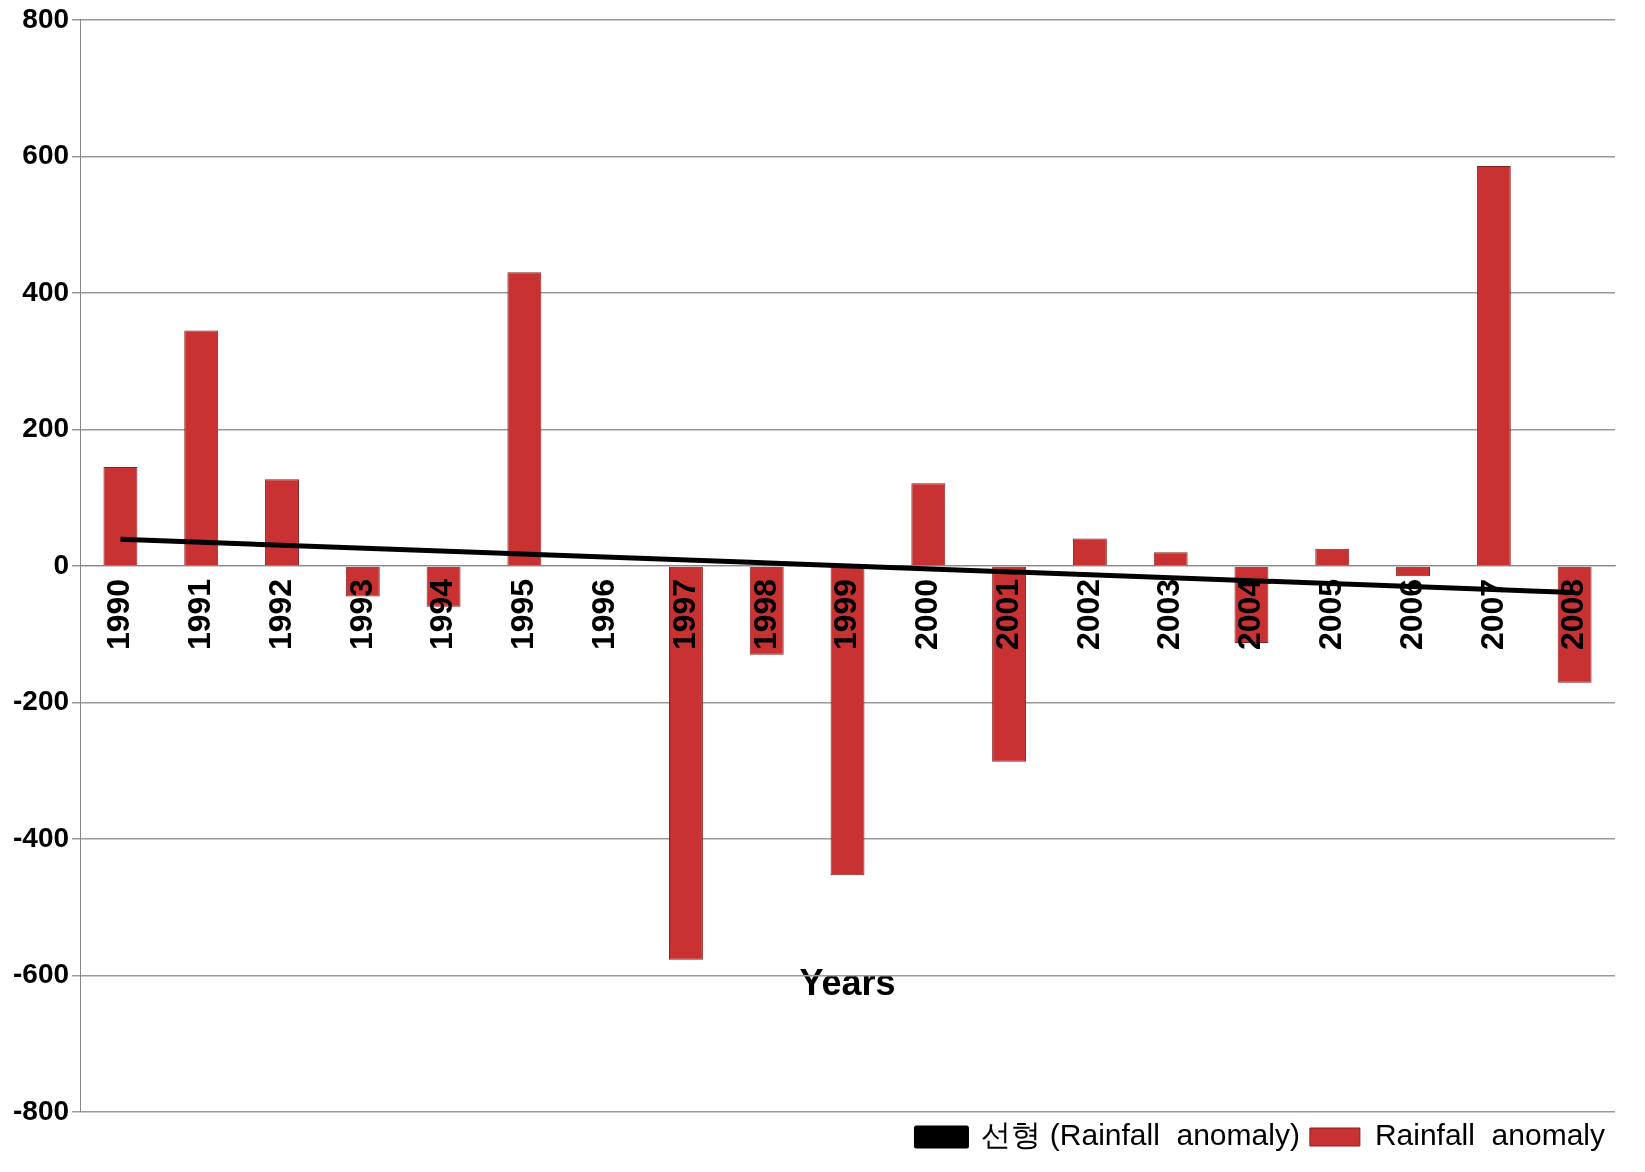  Describe the element at coordinates (1168, 614) in the screenshot. I see `x-tick-label: 2003` at that location.